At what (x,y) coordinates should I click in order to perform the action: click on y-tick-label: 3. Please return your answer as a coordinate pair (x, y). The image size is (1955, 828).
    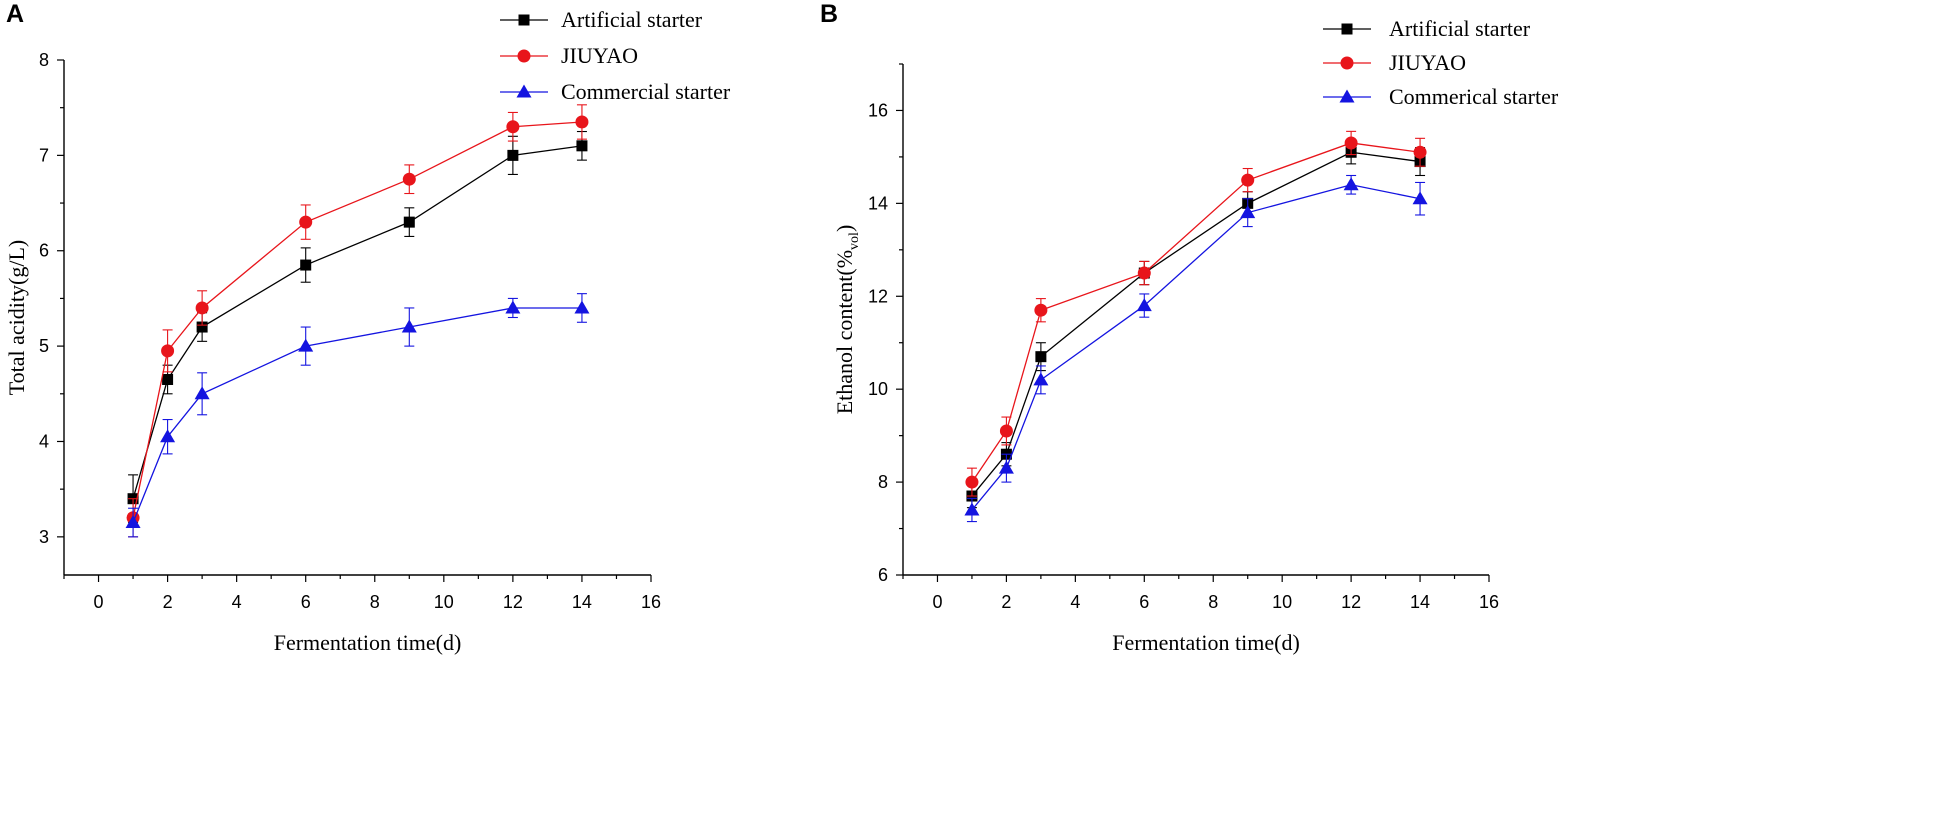
    Looking at the image, I should click on (44, 537).